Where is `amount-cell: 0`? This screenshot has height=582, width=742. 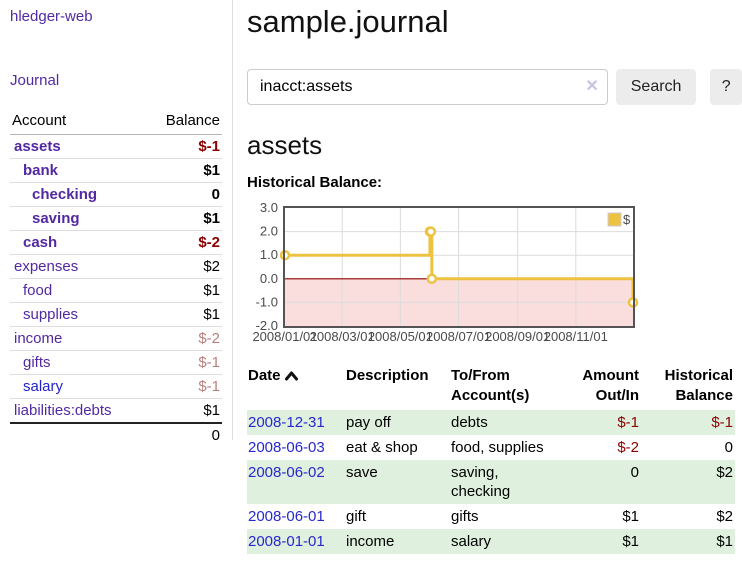
amount-cell: 0 is located at coordinates (634, 472).